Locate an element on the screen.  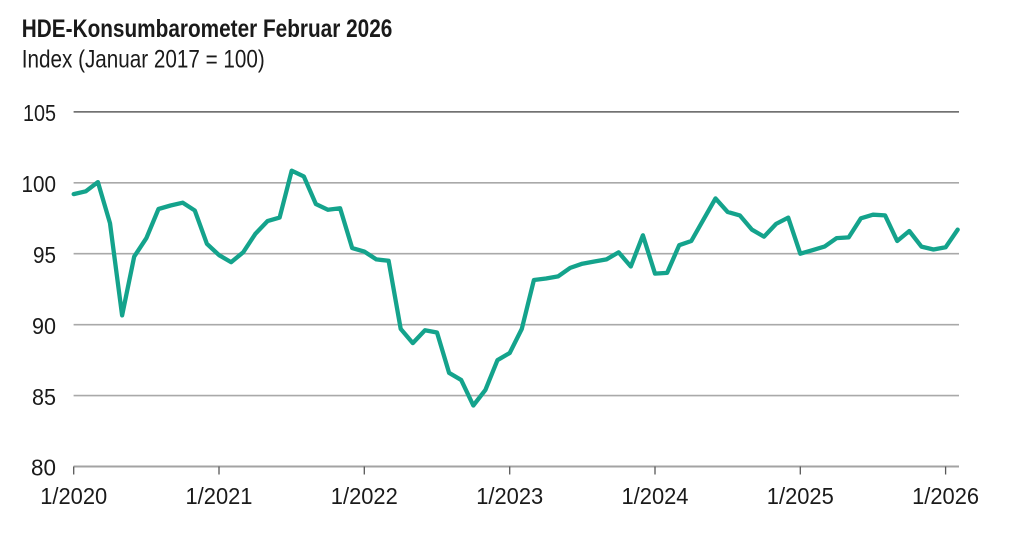
svg-text: 1/2022 is located at coordinates (364, 496).